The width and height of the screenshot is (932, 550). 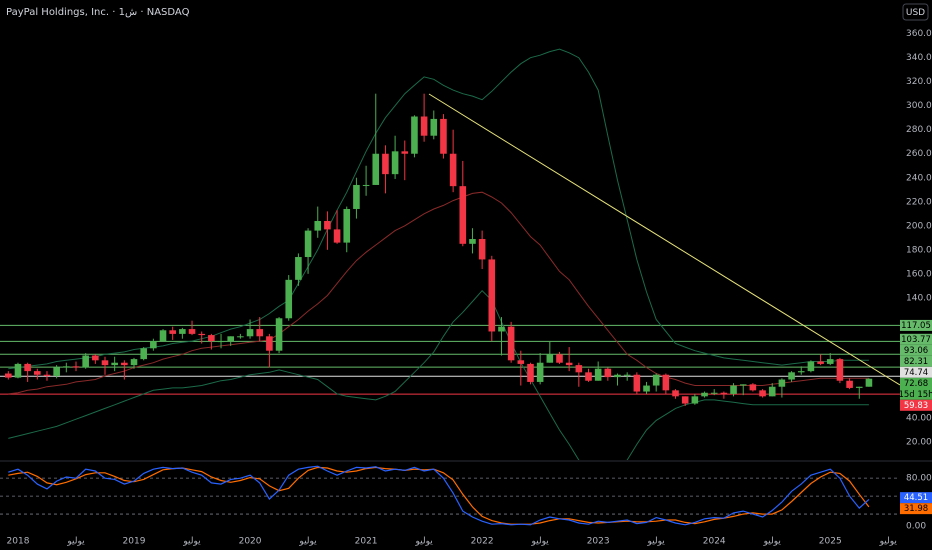 I want to click on y-tick-label: 200.00, so click(x=919, y=226).